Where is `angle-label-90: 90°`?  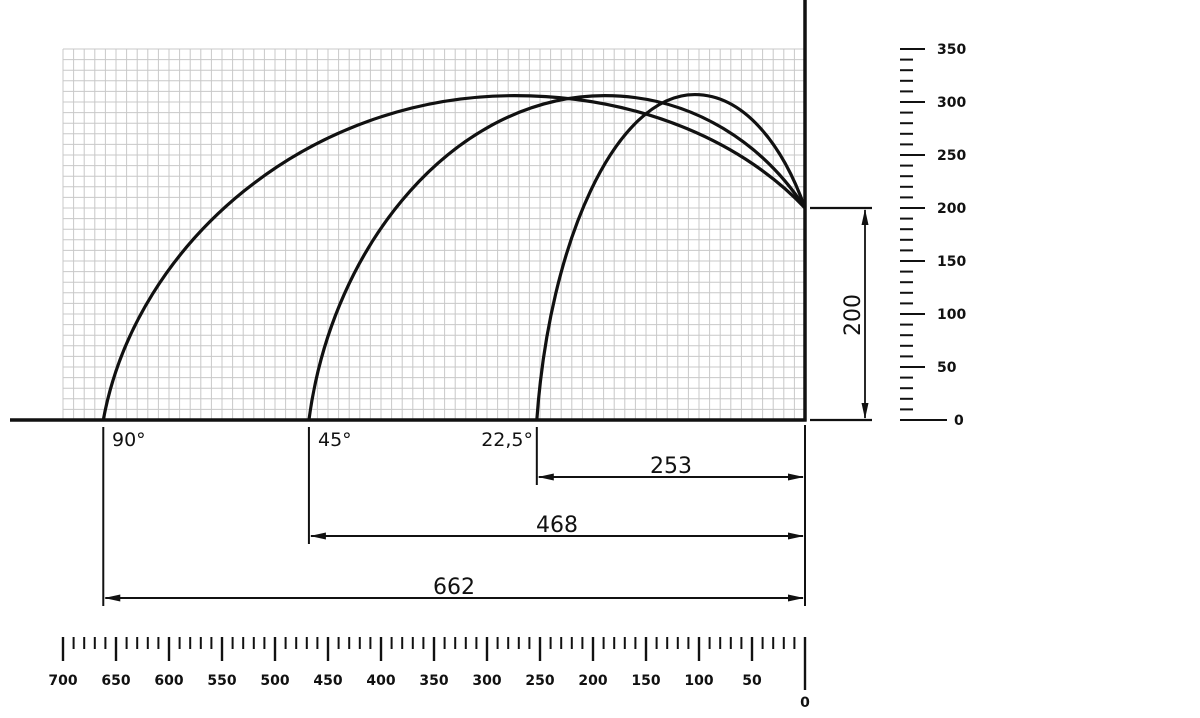
angle-label-90: 90° is located at coordinates (129, 440).